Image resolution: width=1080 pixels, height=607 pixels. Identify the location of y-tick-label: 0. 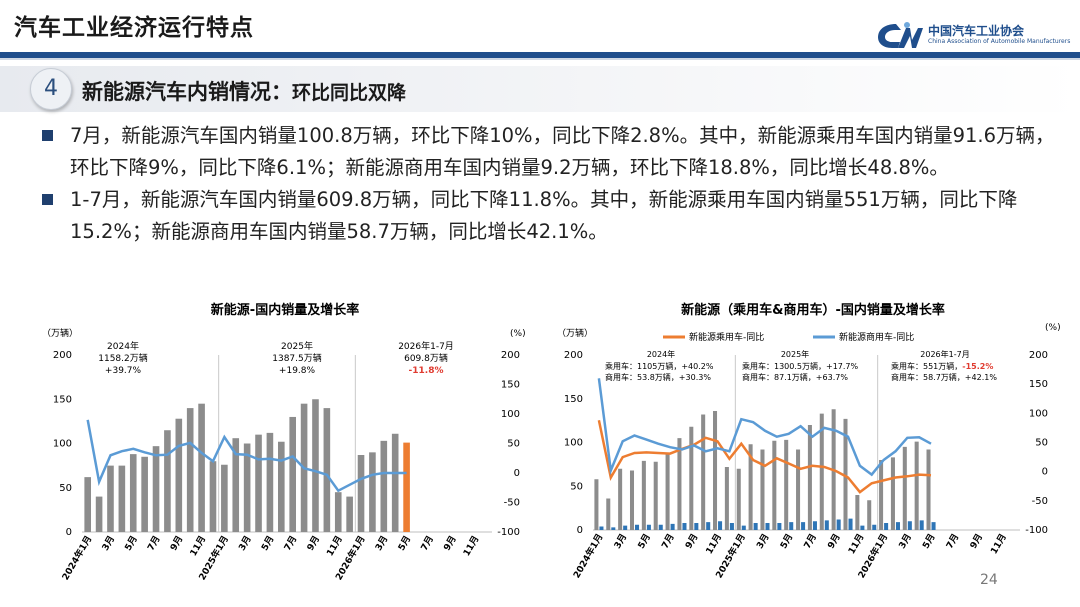
(580, 530).